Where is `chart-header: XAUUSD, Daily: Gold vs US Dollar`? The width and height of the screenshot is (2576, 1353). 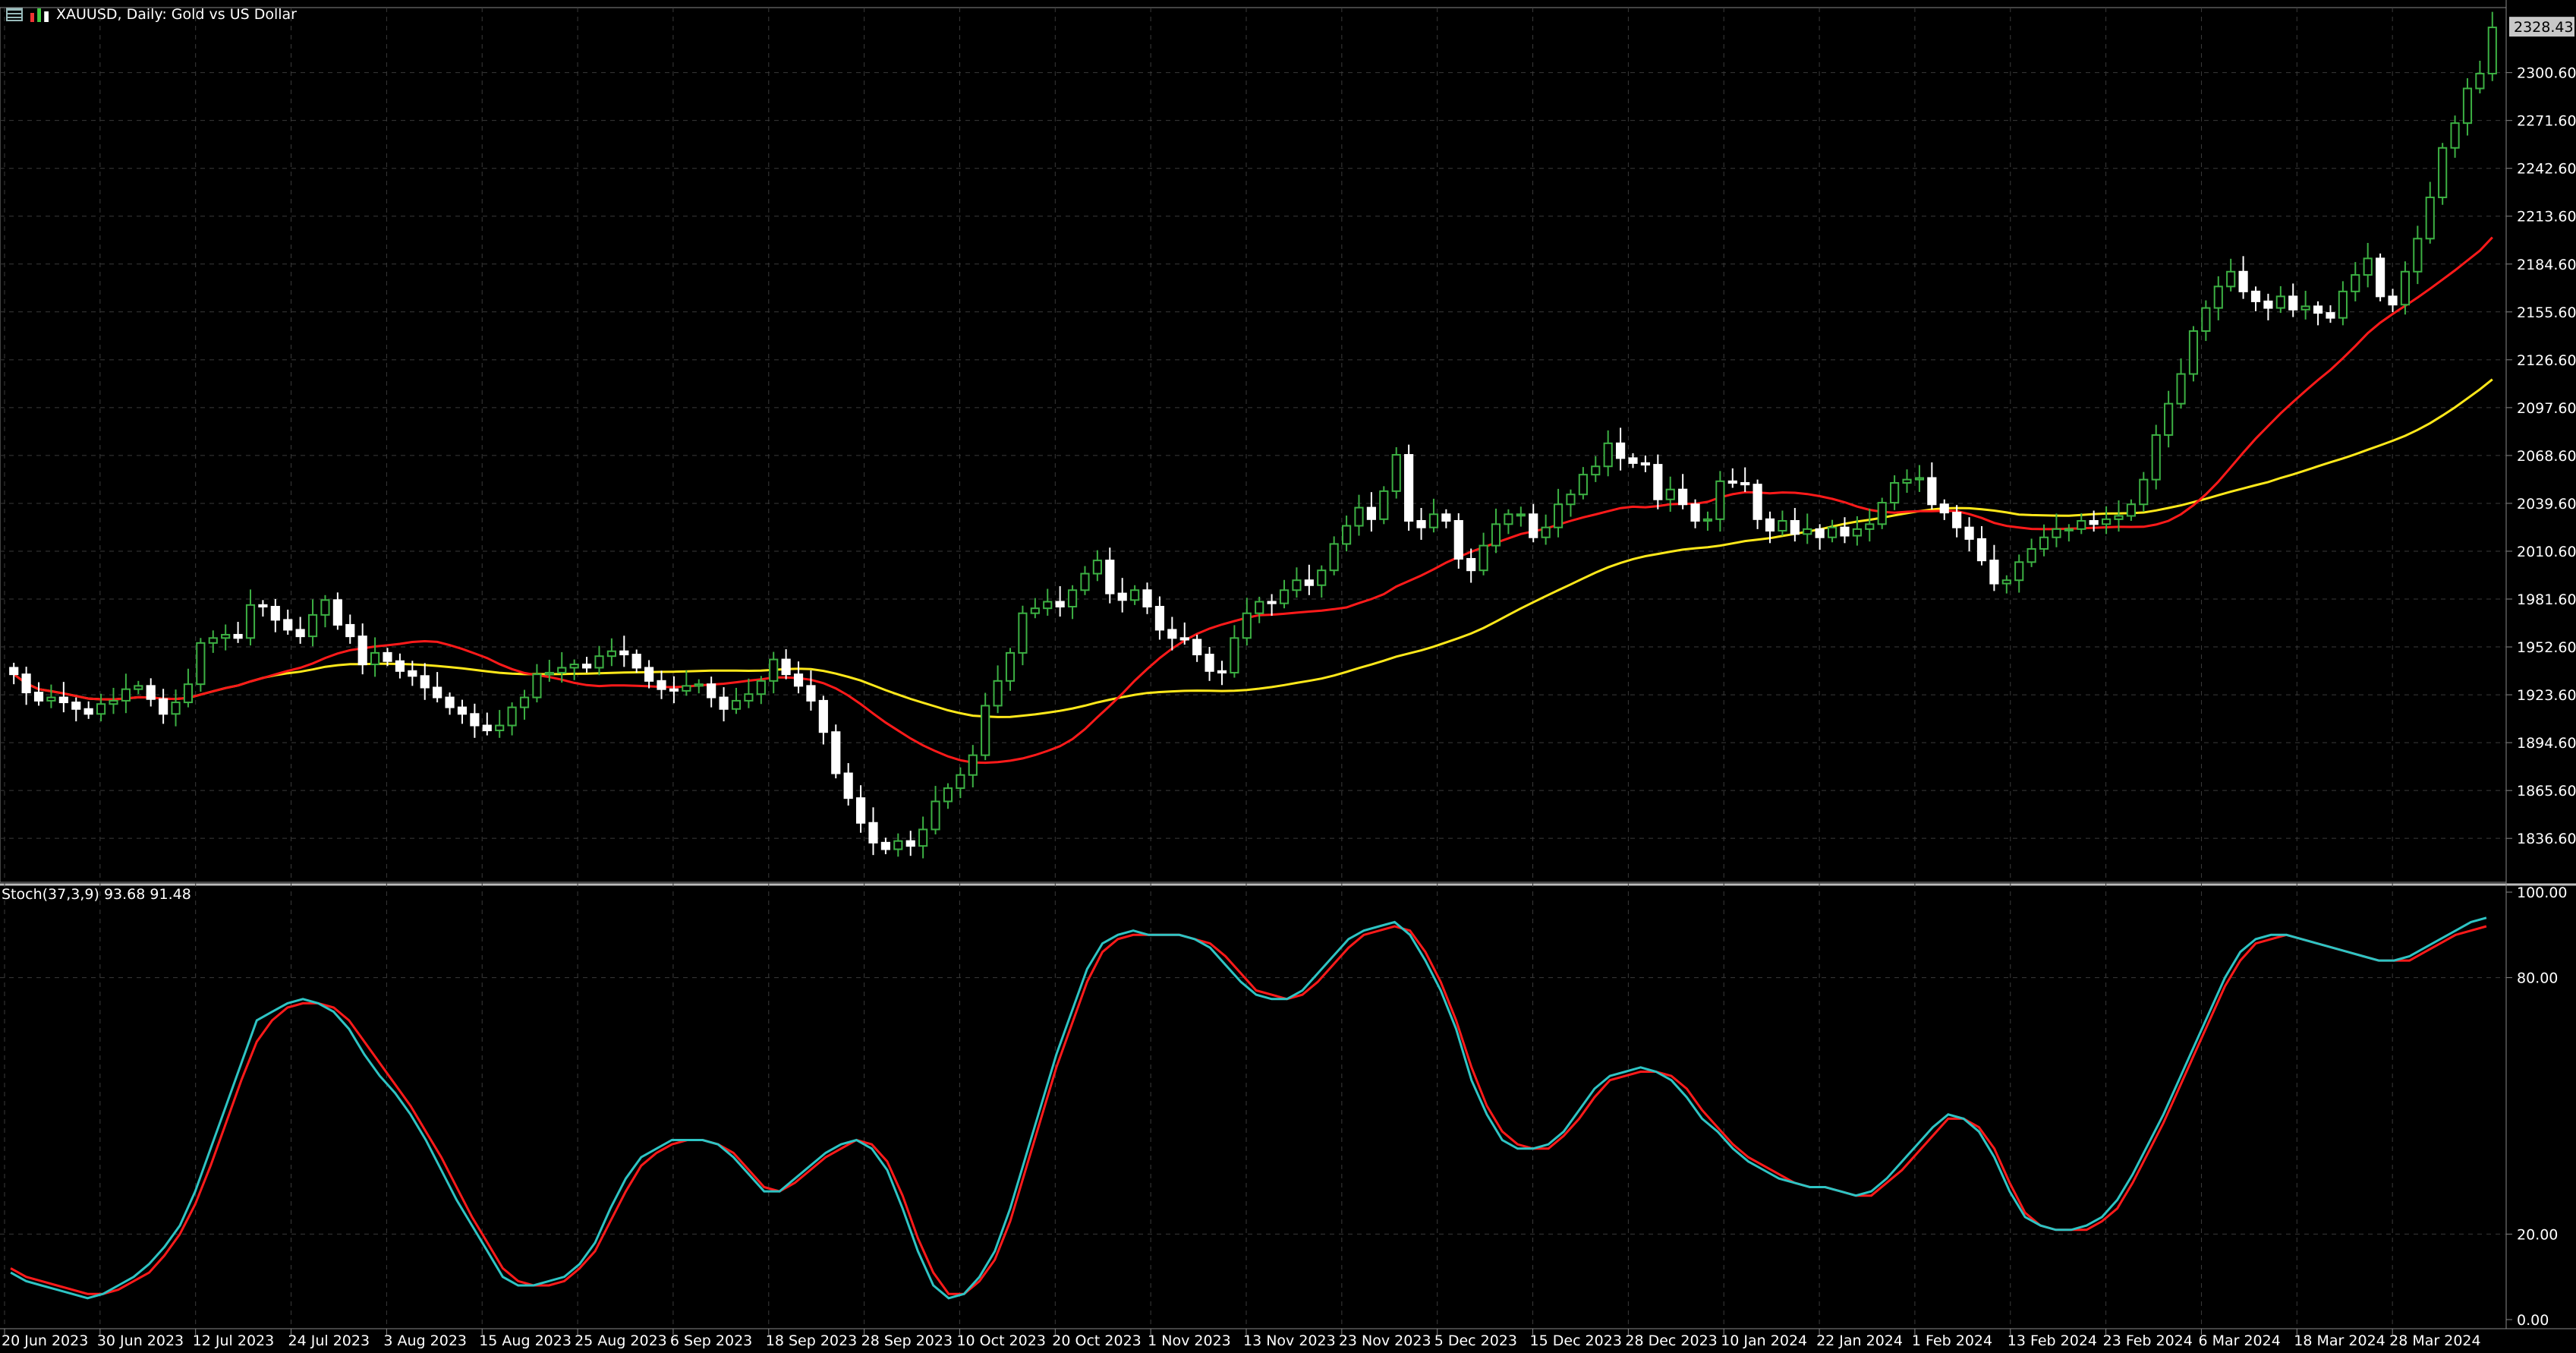
chart-header: XAUUSD, Daily: Gold vs US Dollar is located at coordinates (151, 14).